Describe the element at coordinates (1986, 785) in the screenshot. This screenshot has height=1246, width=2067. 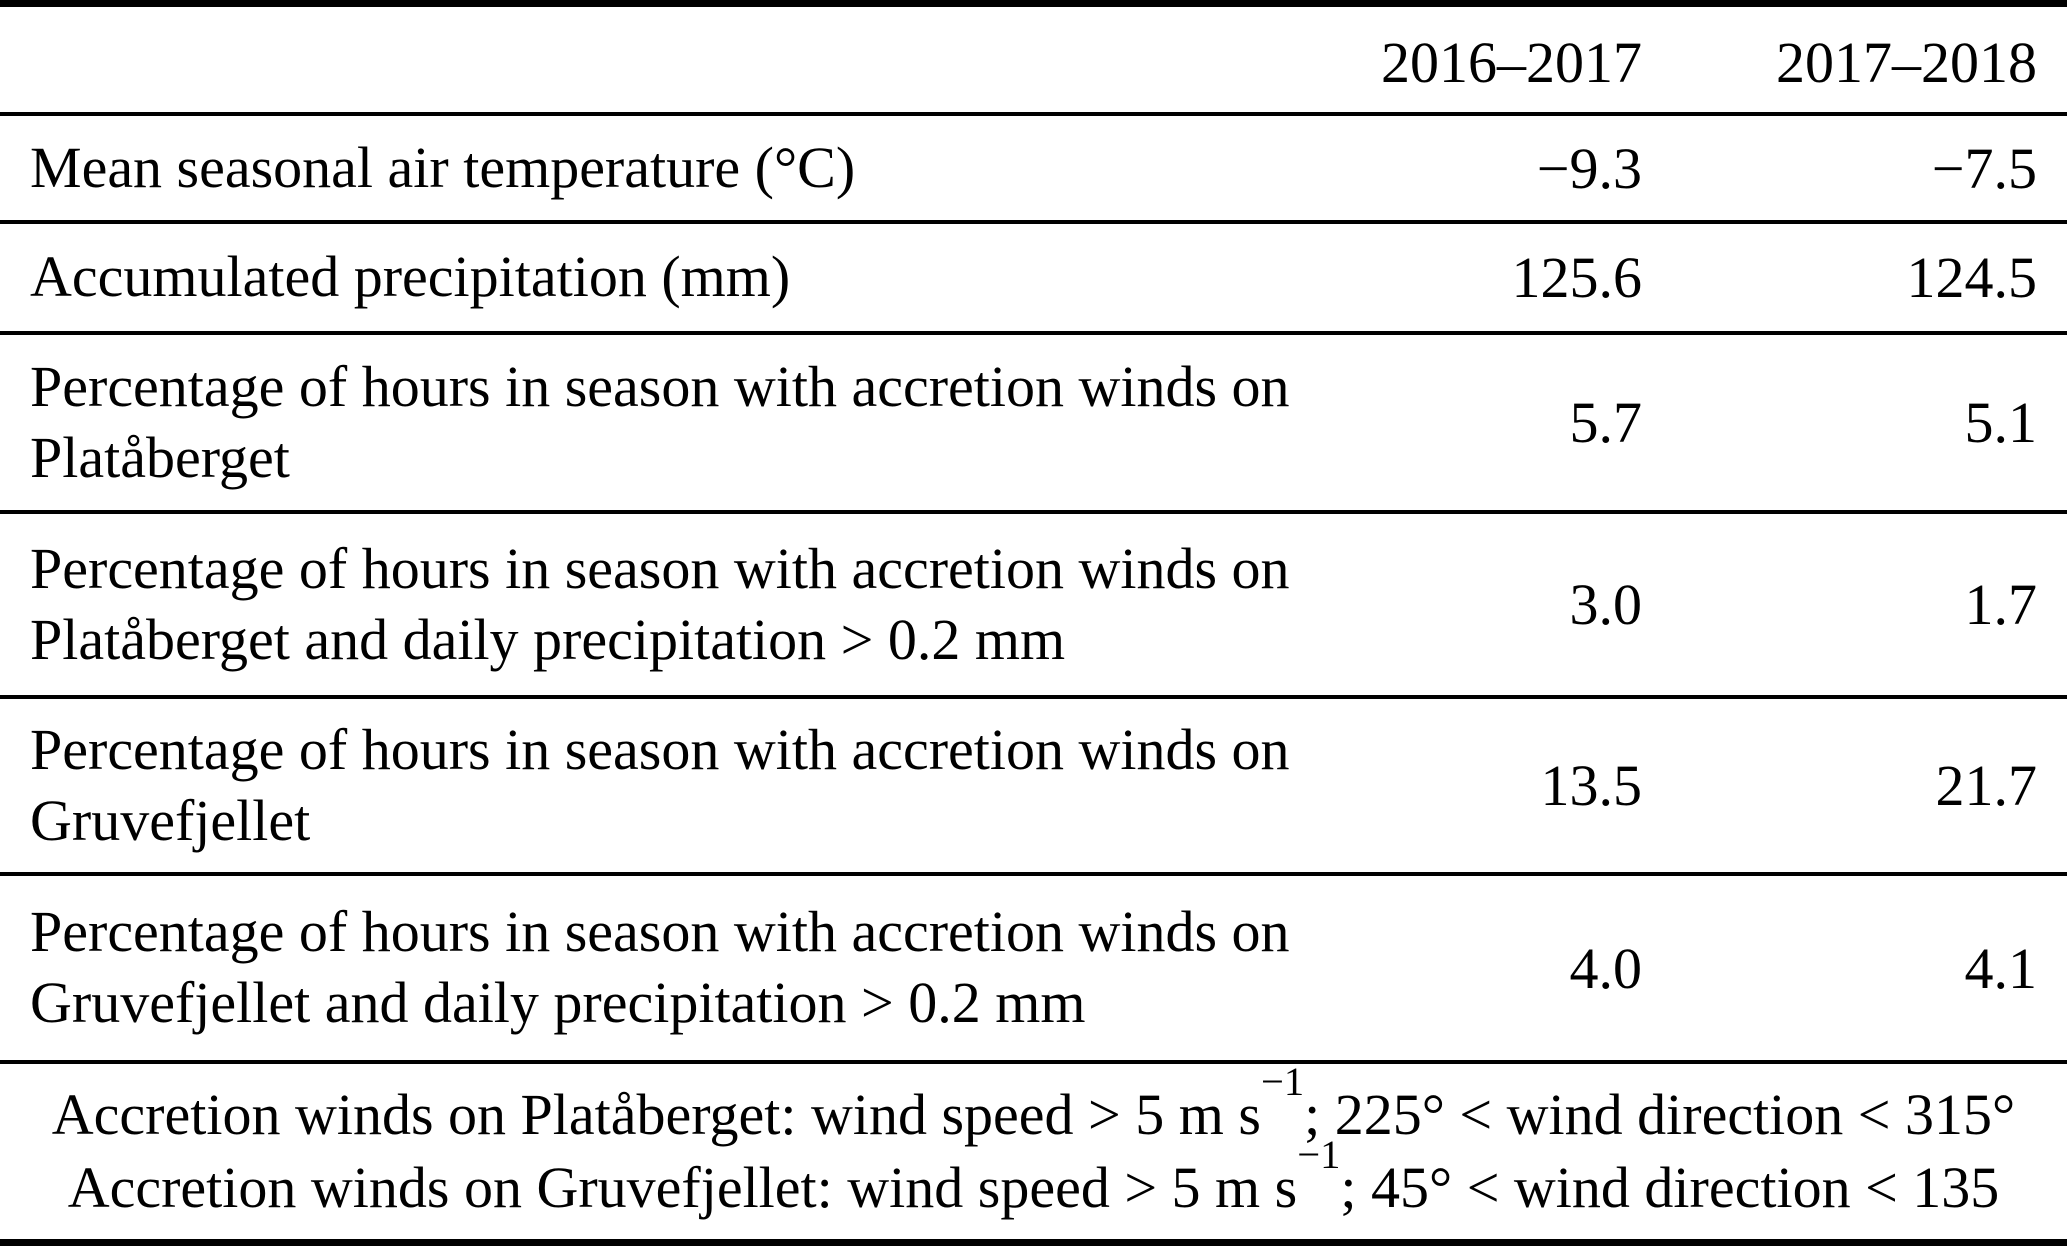
I see `value-2017-2018: 21.7` at that location.